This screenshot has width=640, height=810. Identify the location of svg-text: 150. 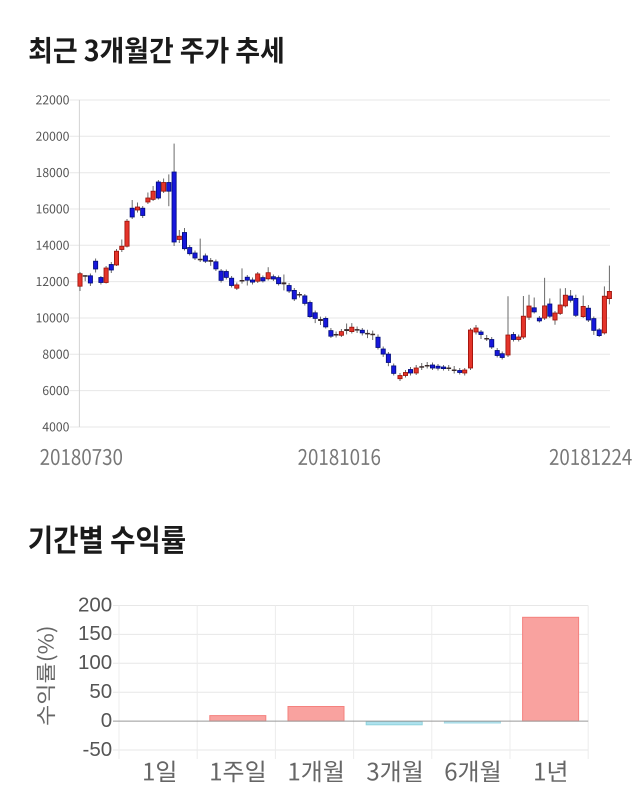
(95, 633).